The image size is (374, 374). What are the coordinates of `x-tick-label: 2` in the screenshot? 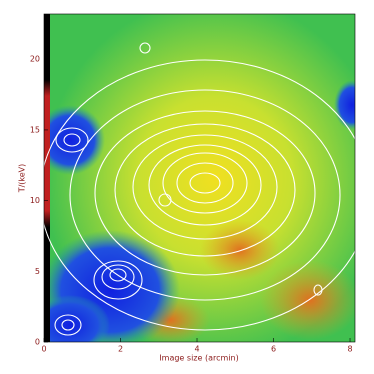 It's located at (120, 349).